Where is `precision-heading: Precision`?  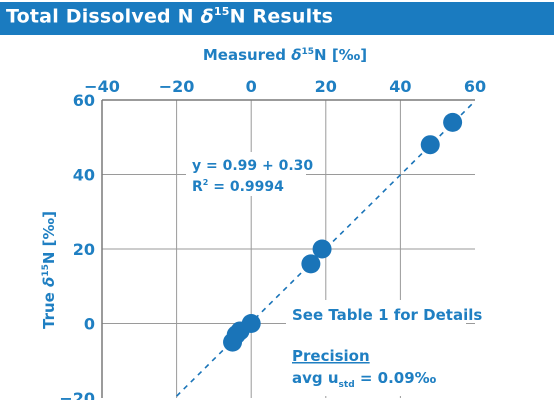 precision-heading: Precision is located at coordinates (331, 356).